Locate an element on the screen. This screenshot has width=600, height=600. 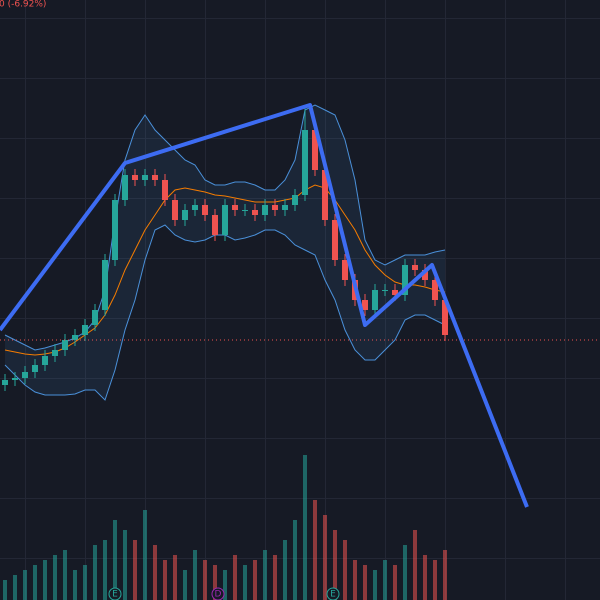
change-label: 0 (-6.92%) is located at coordinates (23, 5).